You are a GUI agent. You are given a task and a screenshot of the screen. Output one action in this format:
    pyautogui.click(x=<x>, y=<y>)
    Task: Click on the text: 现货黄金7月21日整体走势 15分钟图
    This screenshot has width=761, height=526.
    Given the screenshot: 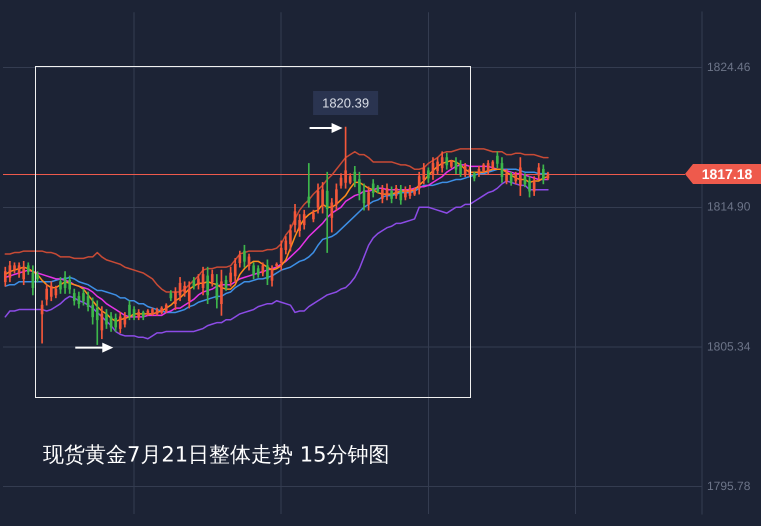 What is the action you would take?
    pyautogui.click(x=216, y=454)
    